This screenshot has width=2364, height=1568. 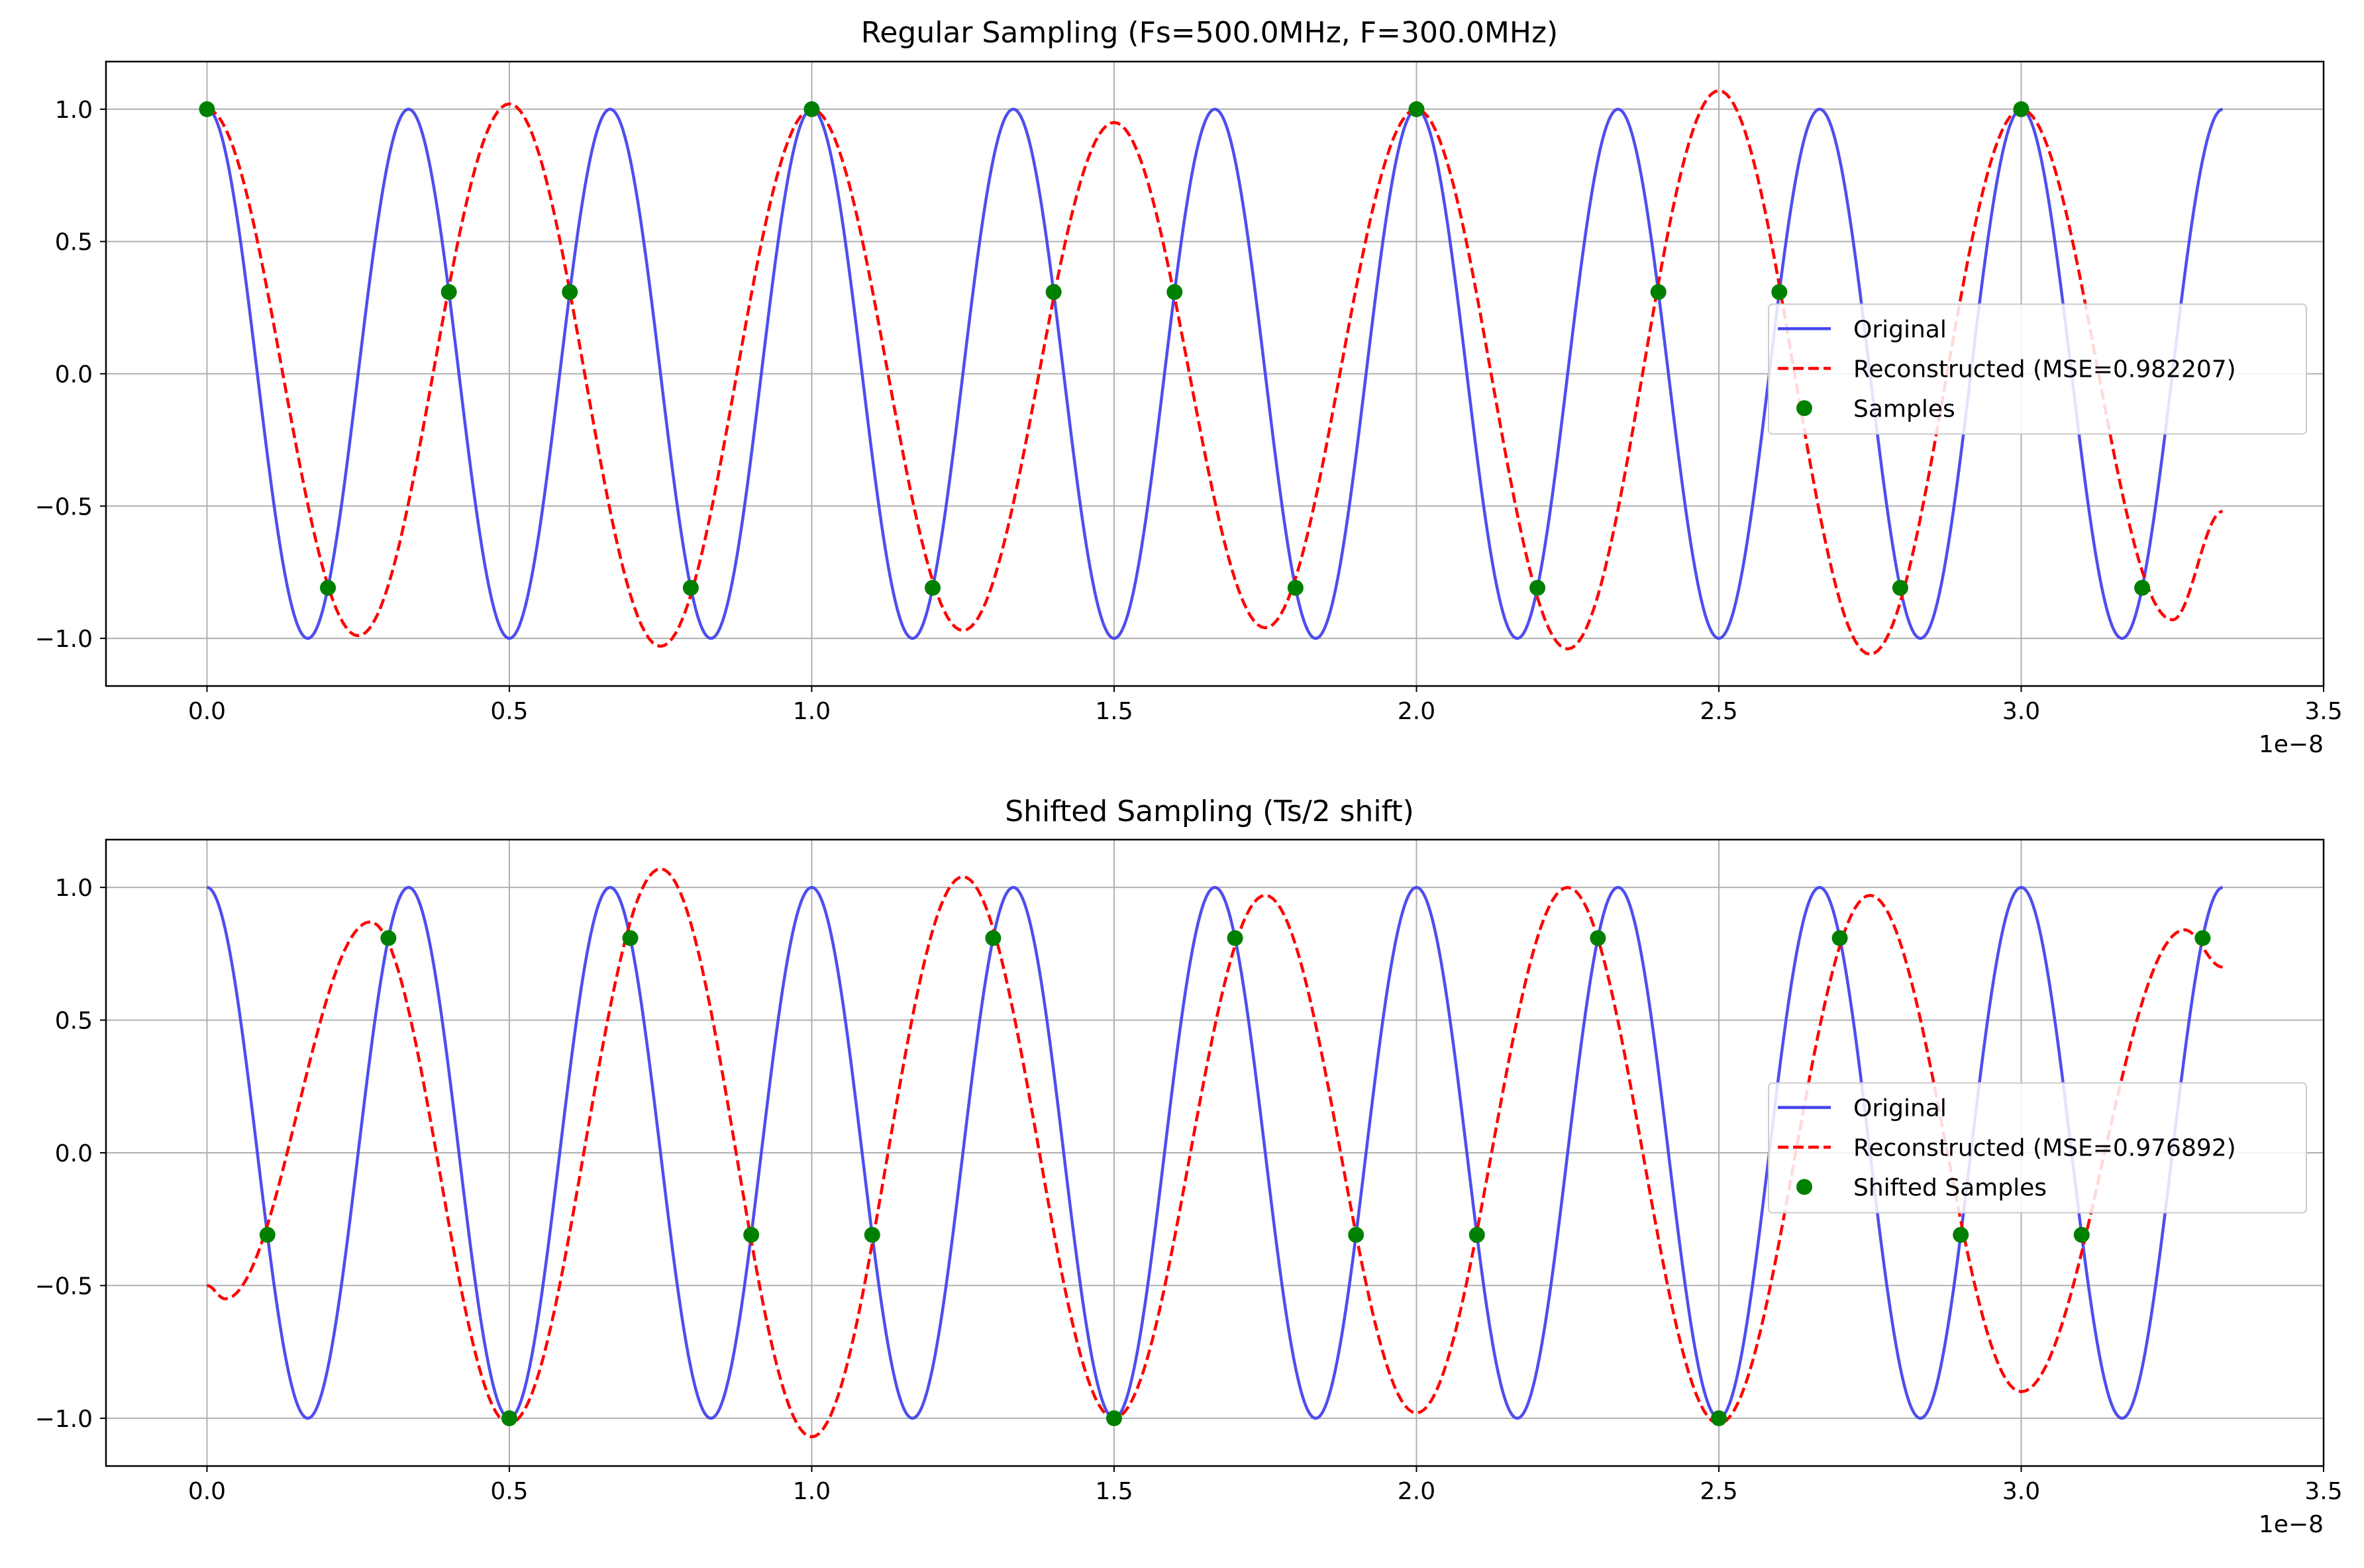 I want to click on chart-title: Shifted Sampling (Ts/2 shift), so click(x=1209, y=811).